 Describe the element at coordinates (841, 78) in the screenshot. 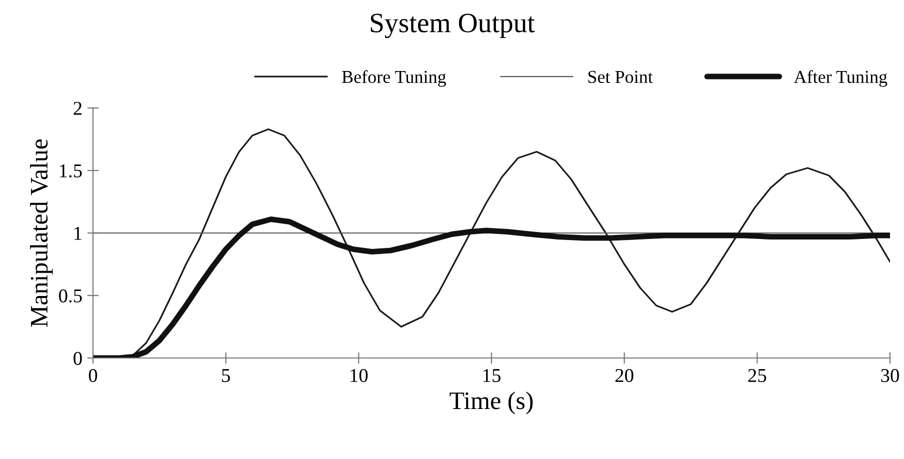

I see `legend-label: After Tuning` at that location.